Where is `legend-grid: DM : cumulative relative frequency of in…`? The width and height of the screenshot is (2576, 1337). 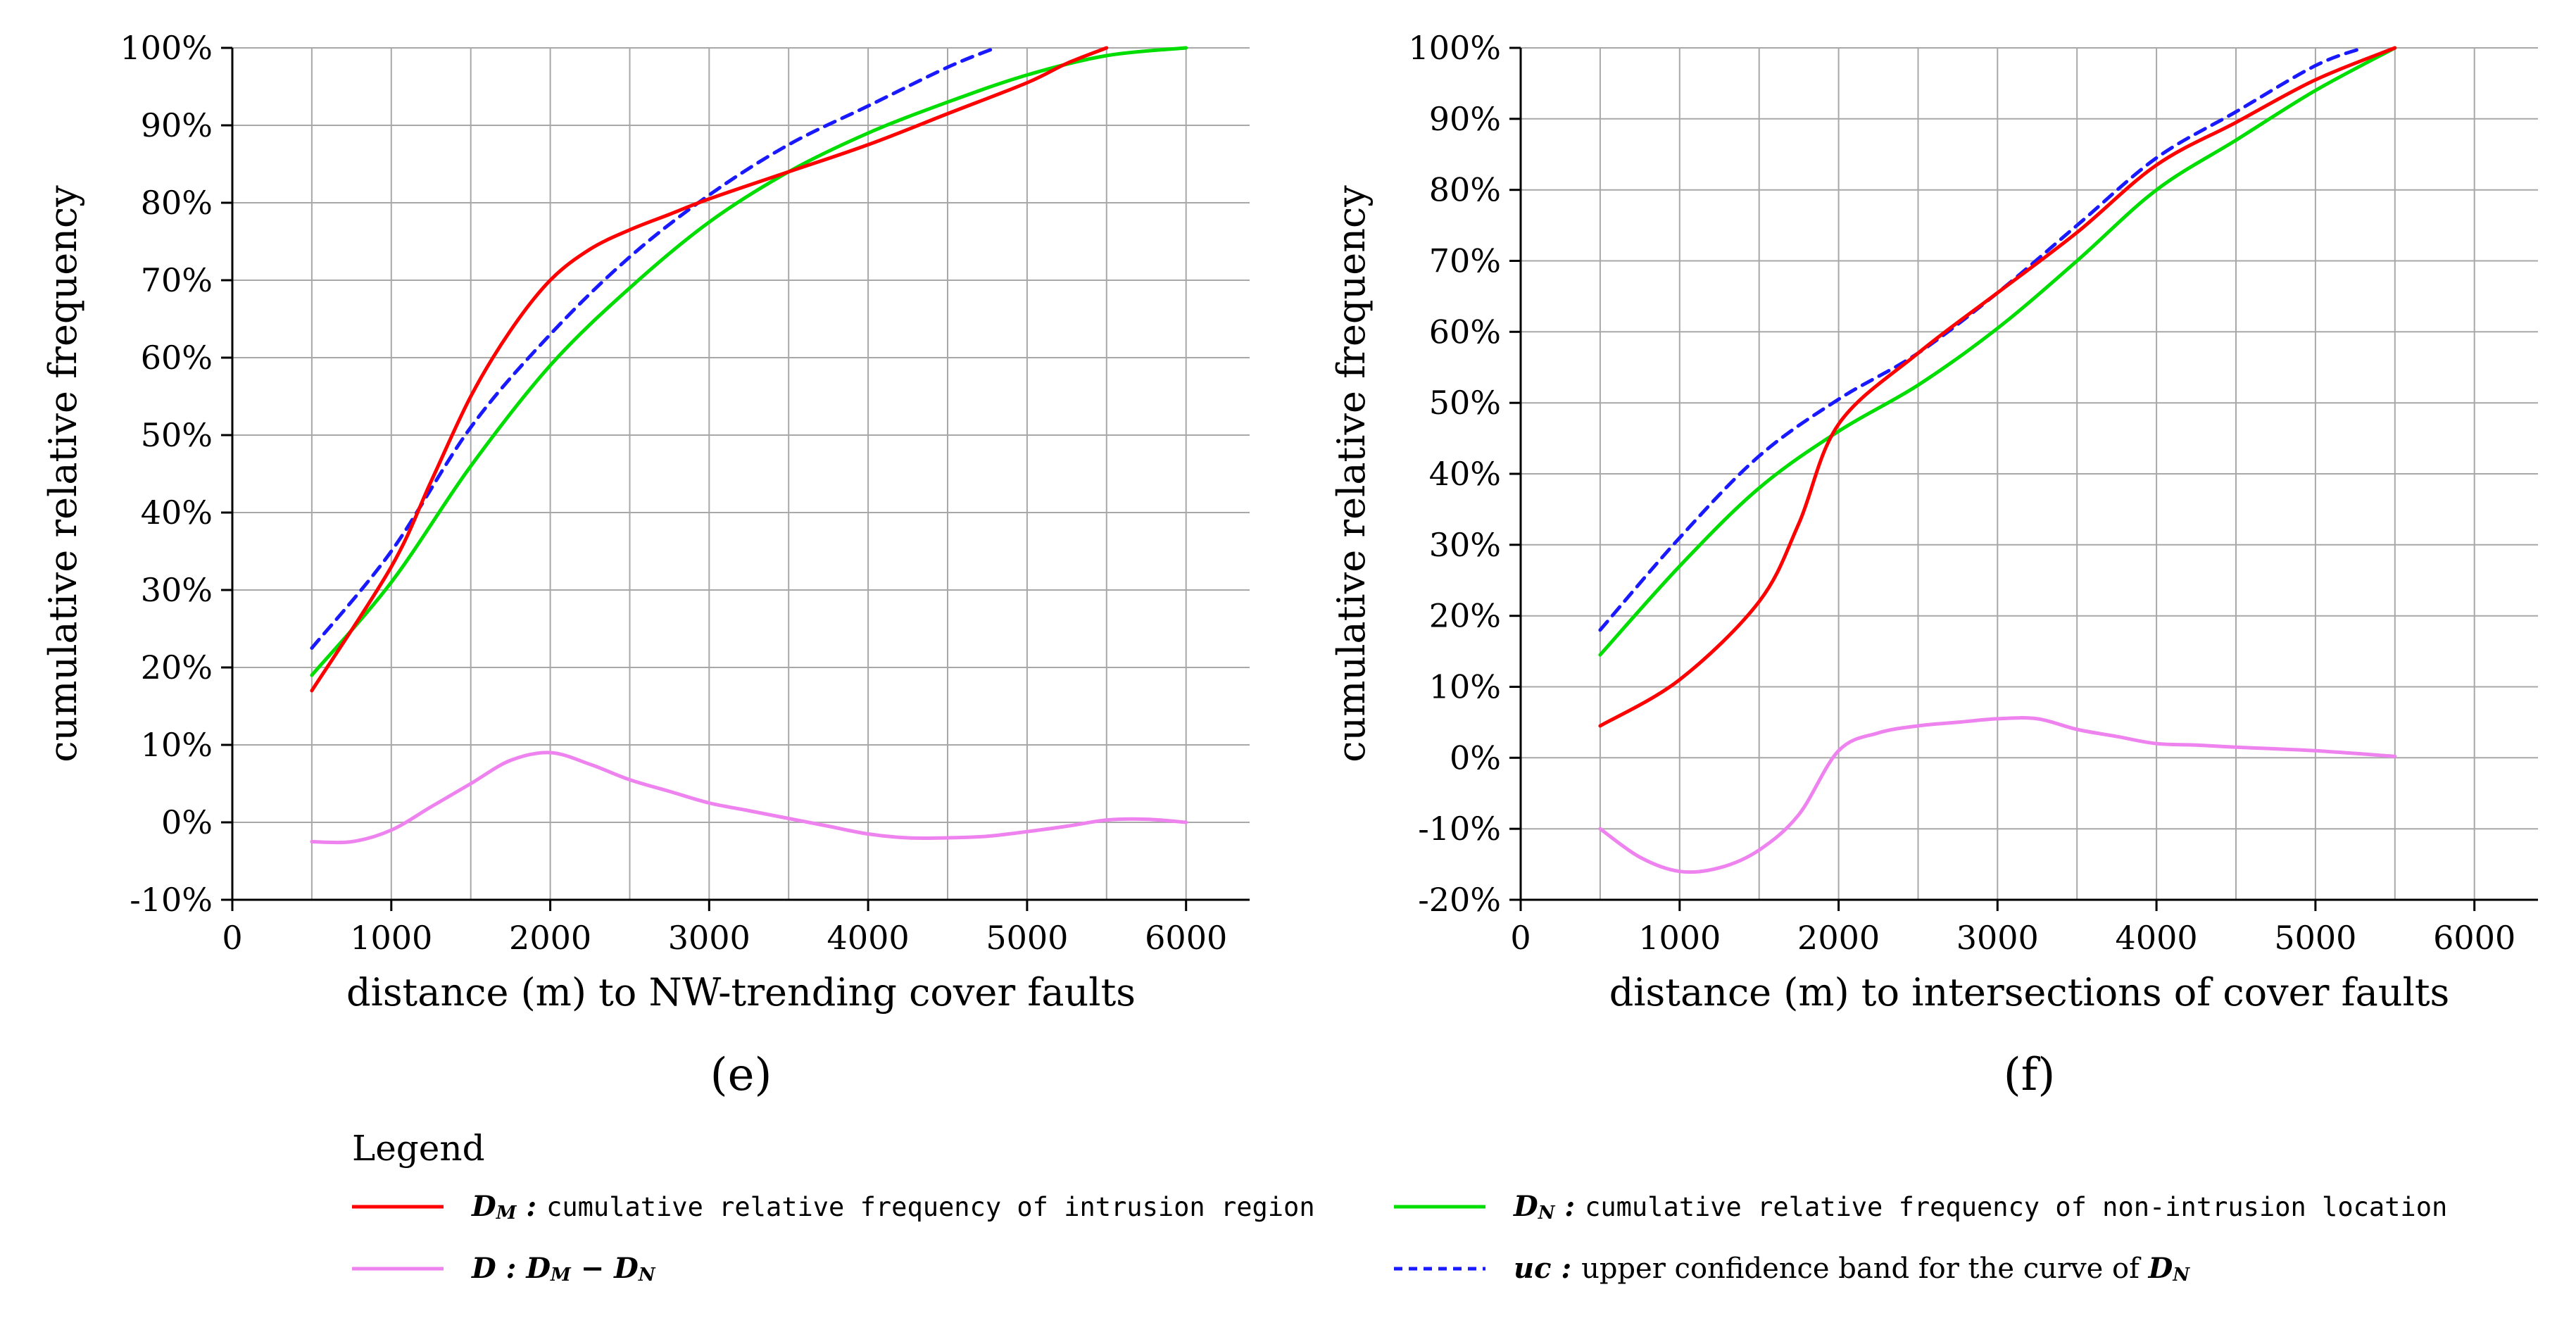 legend-grid: DM : cumulative relative frequency of in… is located at coordinates (1464, 1238).